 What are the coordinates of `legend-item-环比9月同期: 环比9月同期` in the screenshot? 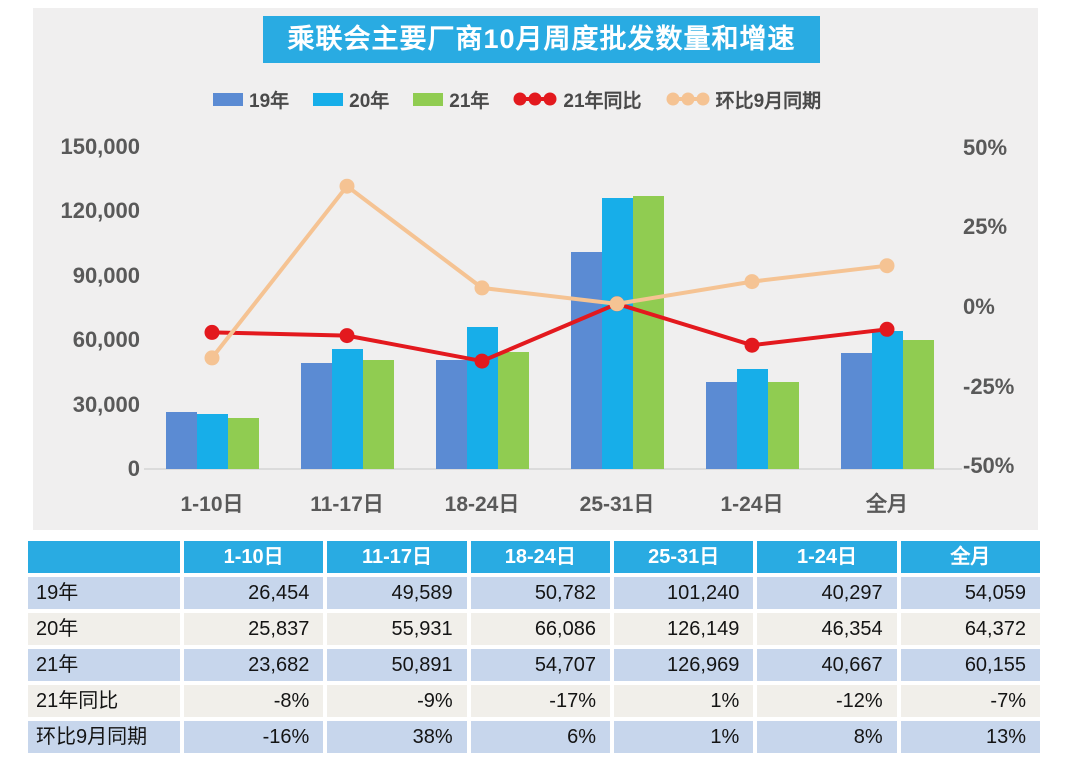 It's located at (744, 99).